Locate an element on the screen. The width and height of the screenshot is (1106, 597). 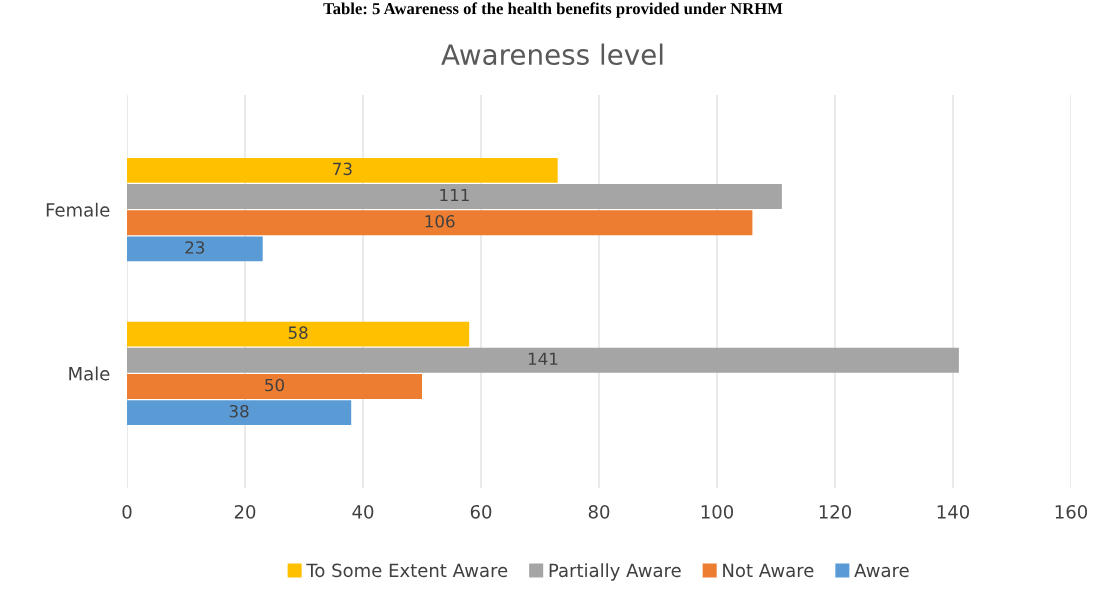
legend-label: Partially Aware is located at coordinates (615, 572).